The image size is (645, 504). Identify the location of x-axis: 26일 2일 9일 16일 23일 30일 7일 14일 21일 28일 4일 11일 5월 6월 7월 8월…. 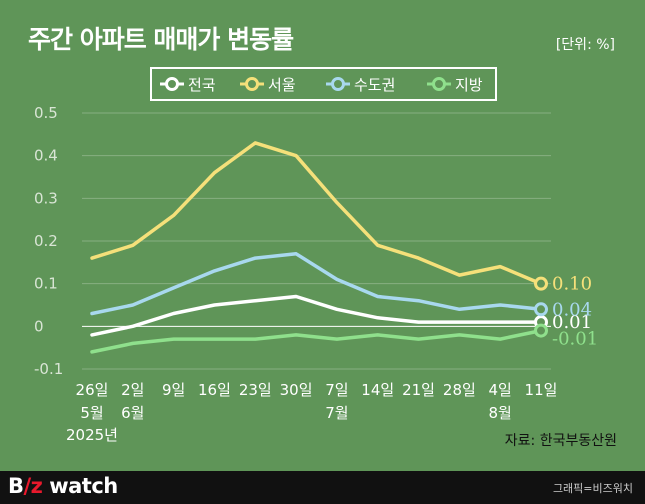
(311, 412).